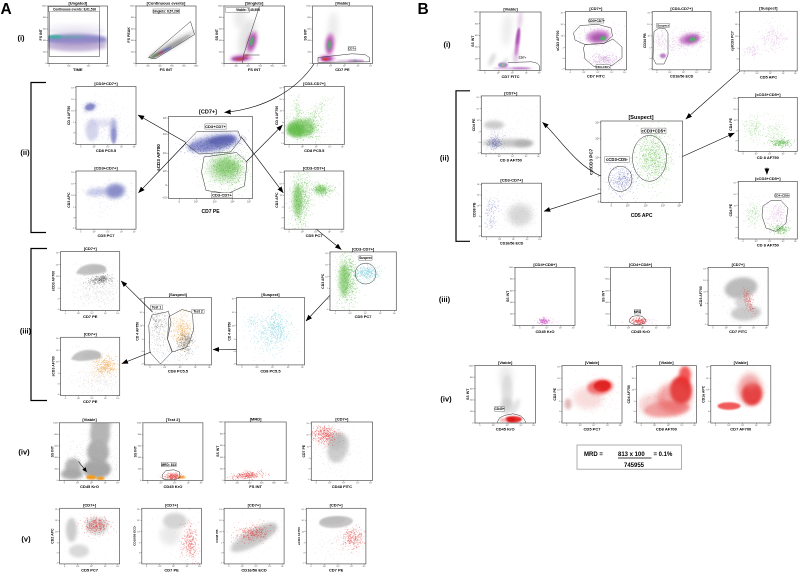  Describe the element at coordinates (704, 394) in the screenshot. I see `svg-text: CD1a APC` at that location.